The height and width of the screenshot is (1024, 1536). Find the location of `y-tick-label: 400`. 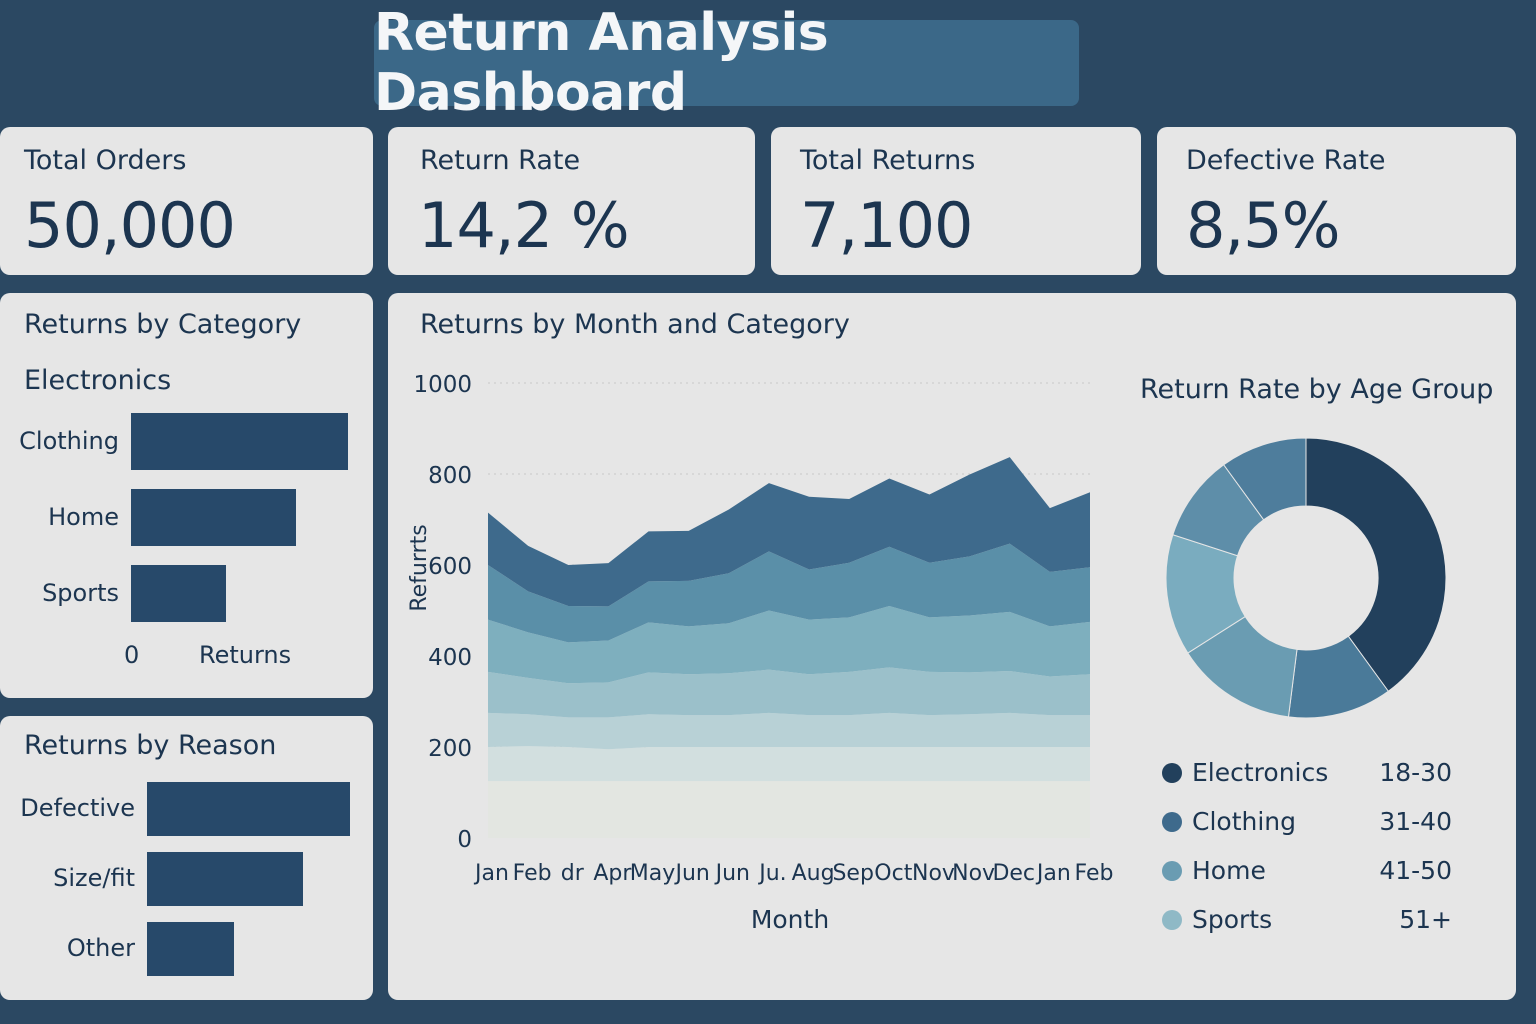

y-tick-label: 400 is located at coordinates (450, 658).